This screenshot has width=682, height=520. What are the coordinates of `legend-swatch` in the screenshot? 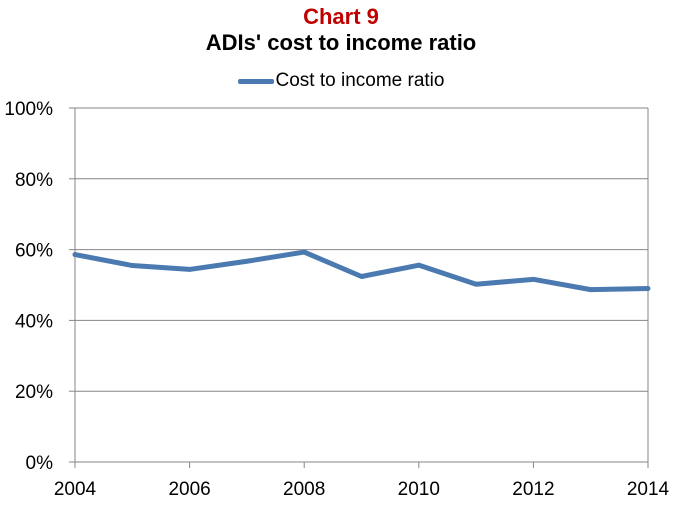 It's located at (255, 81).